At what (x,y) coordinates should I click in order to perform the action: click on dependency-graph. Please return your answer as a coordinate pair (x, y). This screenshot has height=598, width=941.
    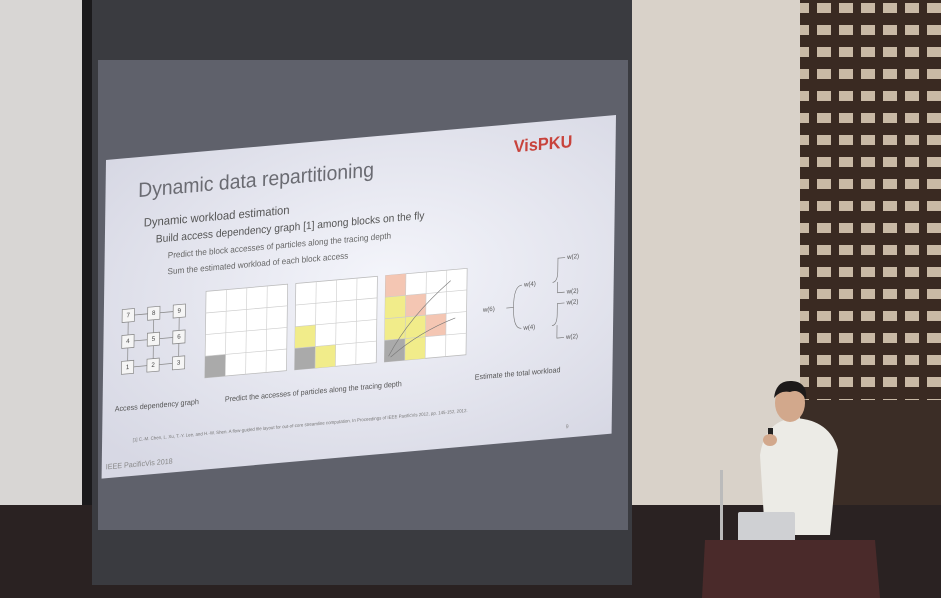
    Looking at the image, I should click on (153, 339).